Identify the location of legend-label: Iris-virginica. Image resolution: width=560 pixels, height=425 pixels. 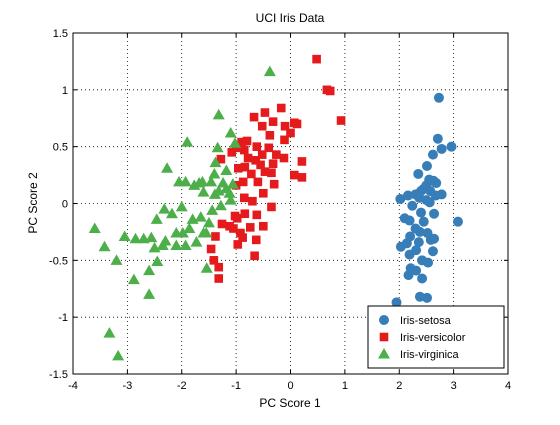
(430, 355).